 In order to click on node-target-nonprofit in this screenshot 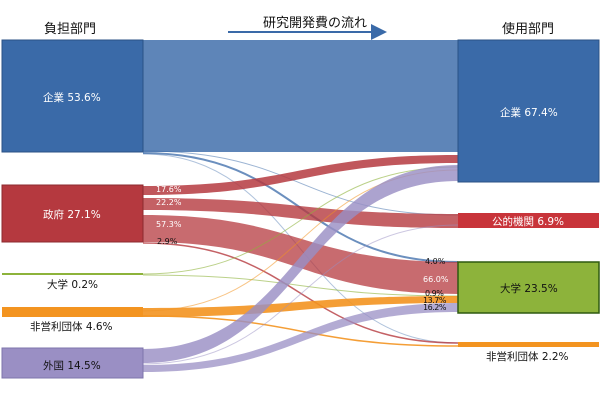, I will do `click(528, 344)`.